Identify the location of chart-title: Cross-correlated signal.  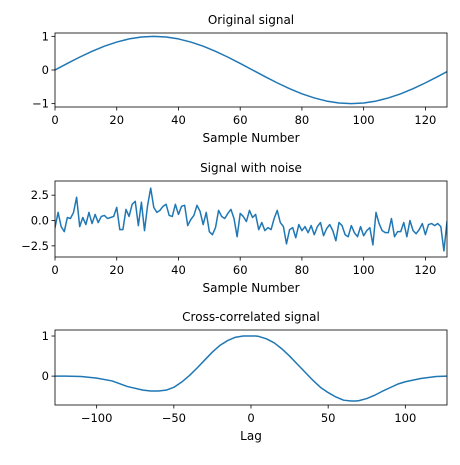
(251, 317).